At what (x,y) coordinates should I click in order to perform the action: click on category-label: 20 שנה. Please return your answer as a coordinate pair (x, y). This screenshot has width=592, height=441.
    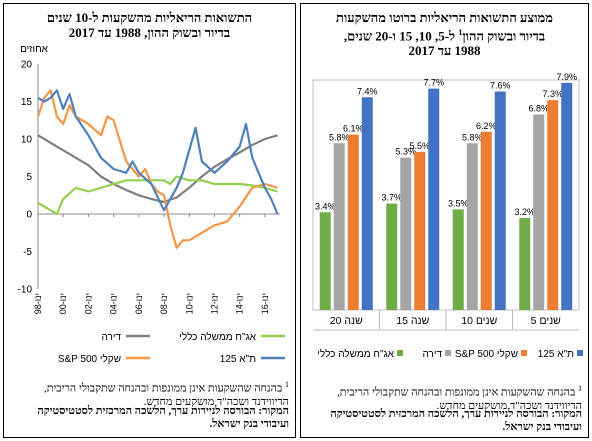
    Looking at the image, I should click on (346, 321).